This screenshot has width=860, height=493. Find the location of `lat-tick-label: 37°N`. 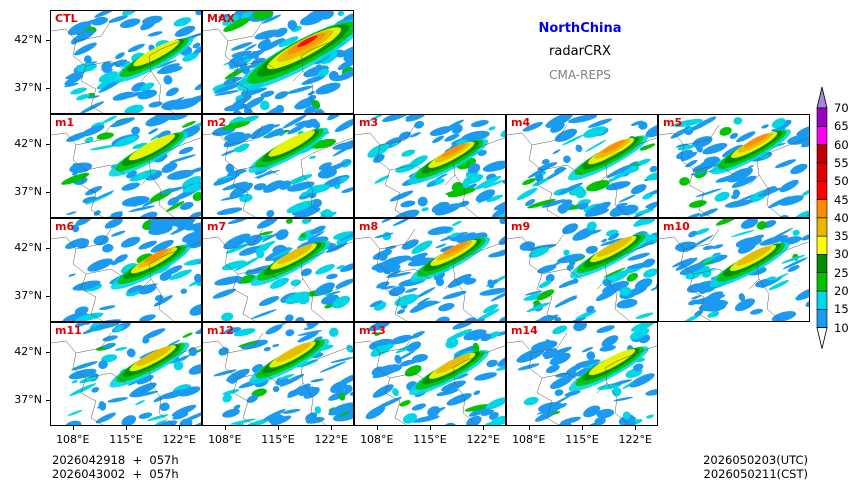

lat-tick-label: 37°N is located at coordinates (28, 87).